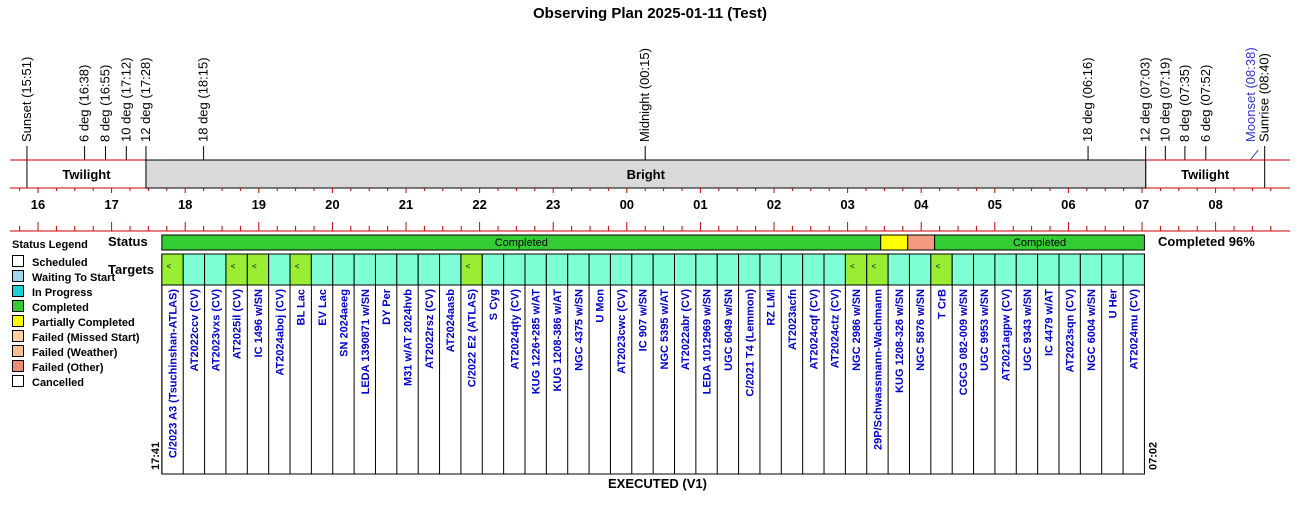  I want to click on hour-tick-label: 16, so click(38, 204).